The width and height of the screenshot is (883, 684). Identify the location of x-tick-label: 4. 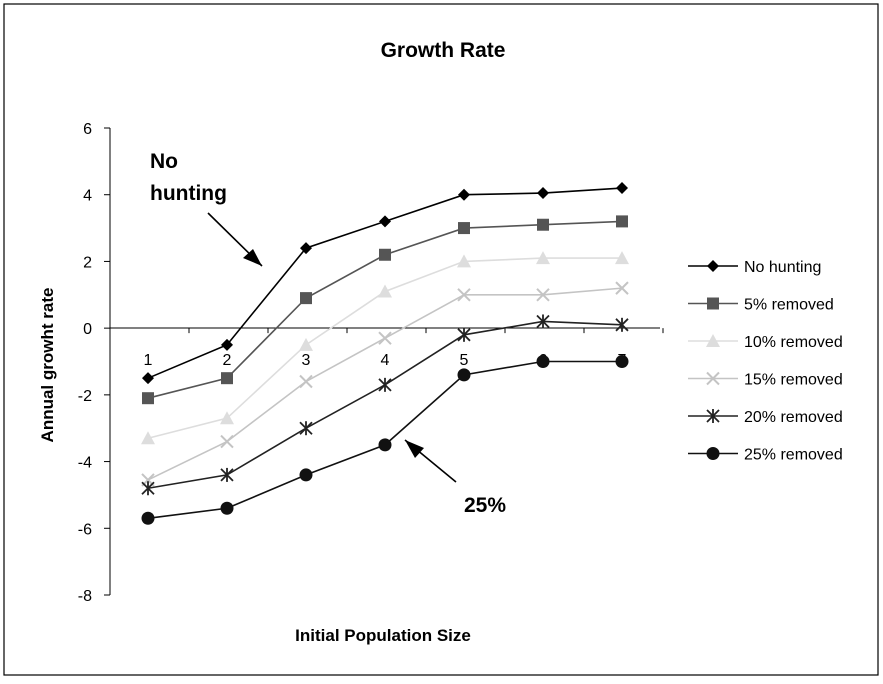
(385, 360).